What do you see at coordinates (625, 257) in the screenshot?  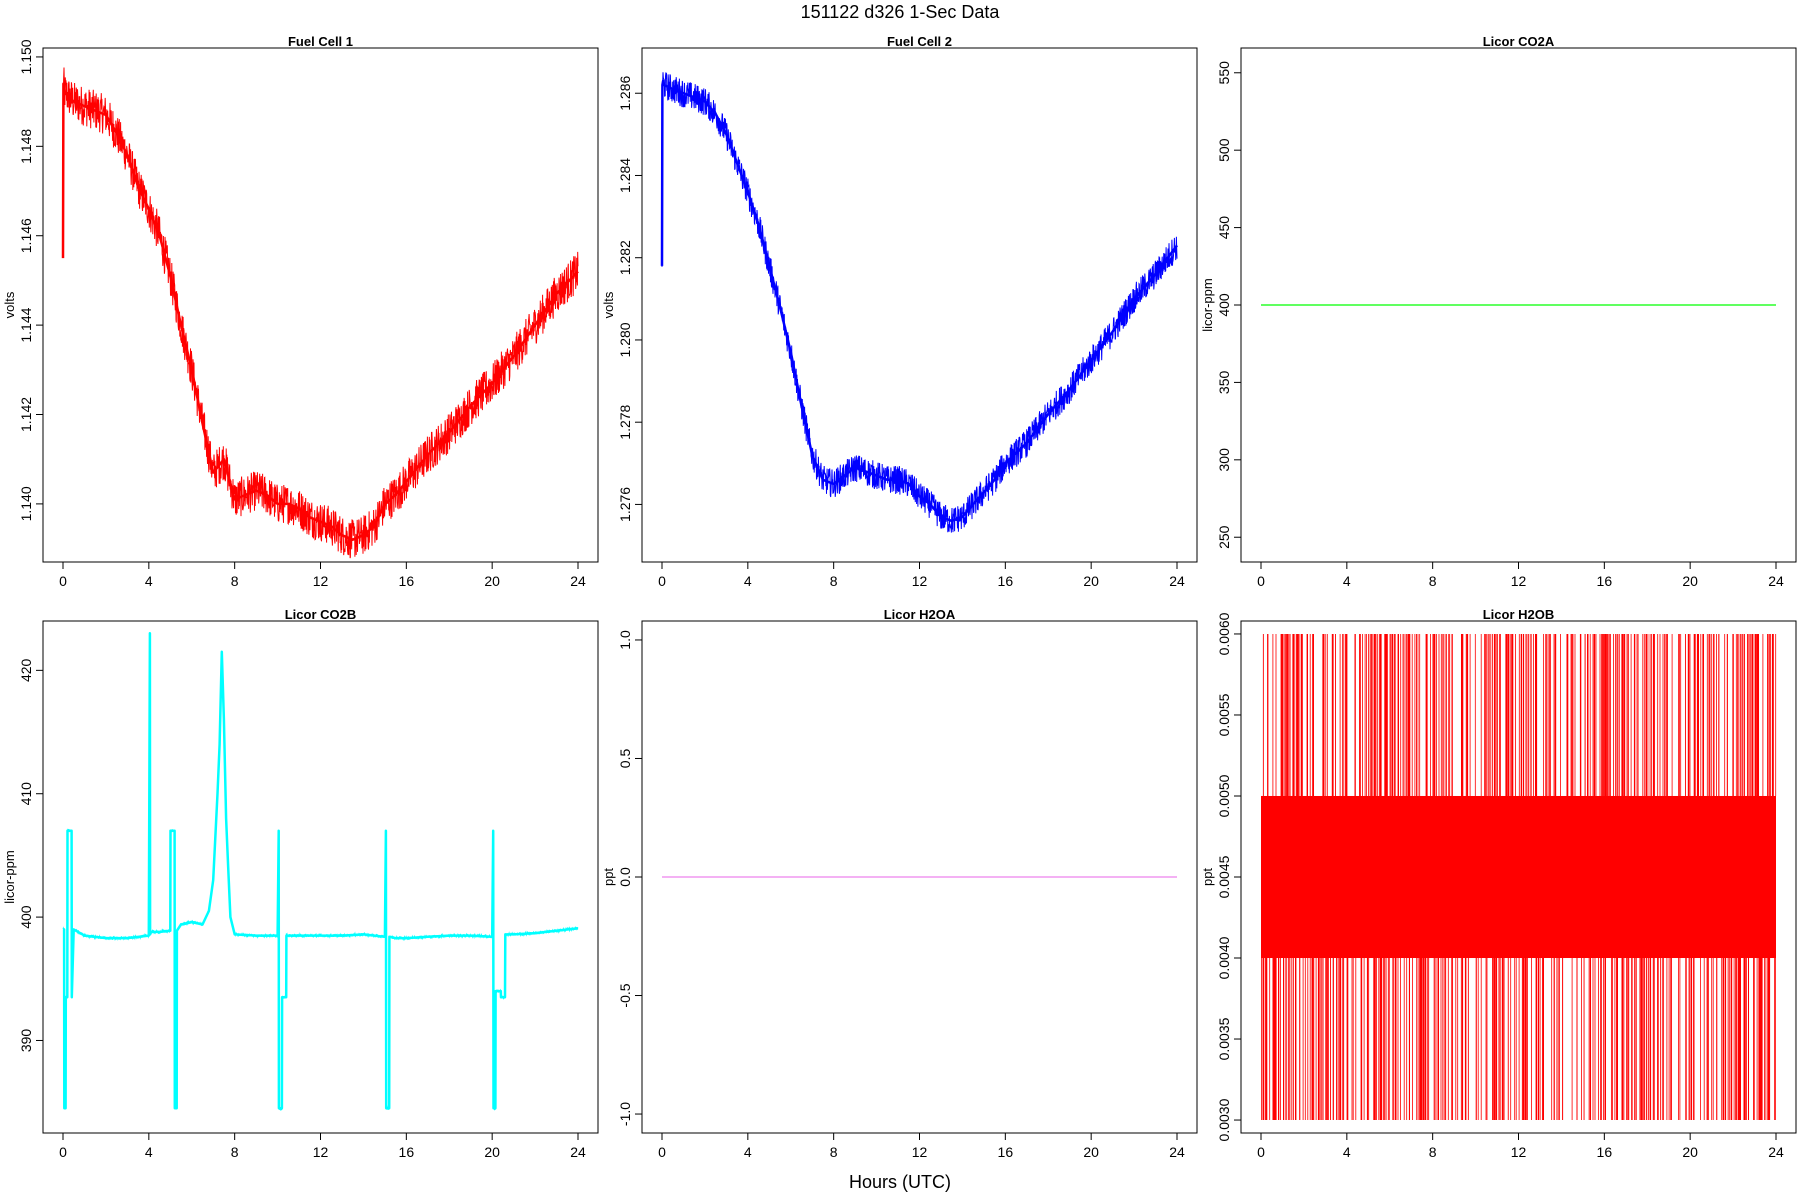 I see `y-tick-label: 1.282` at bounding box center [625, 257].